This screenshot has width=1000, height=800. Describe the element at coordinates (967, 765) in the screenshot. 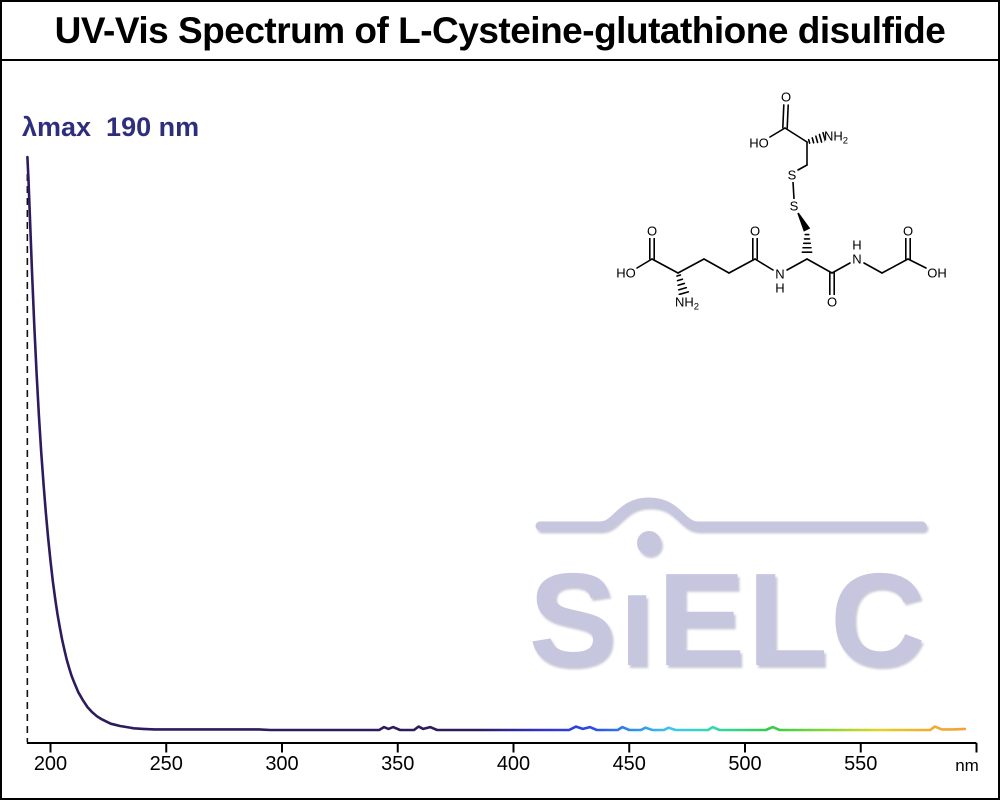

I see `axis-unit-label: nm` at that location.